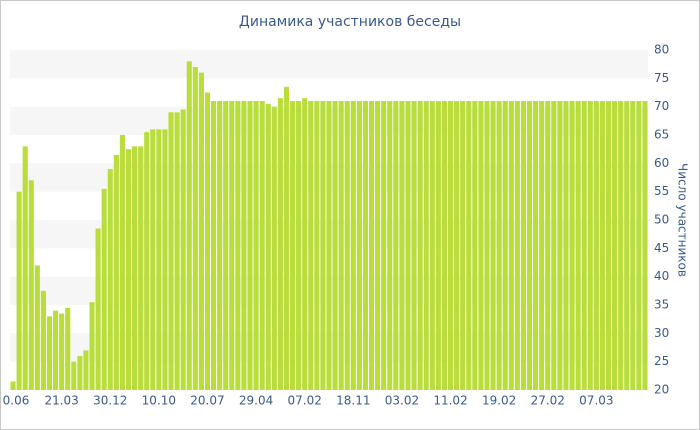 This screenshot has width=700, height=430. I want to click on x-tick-label: 27.02, so click(548, 401).